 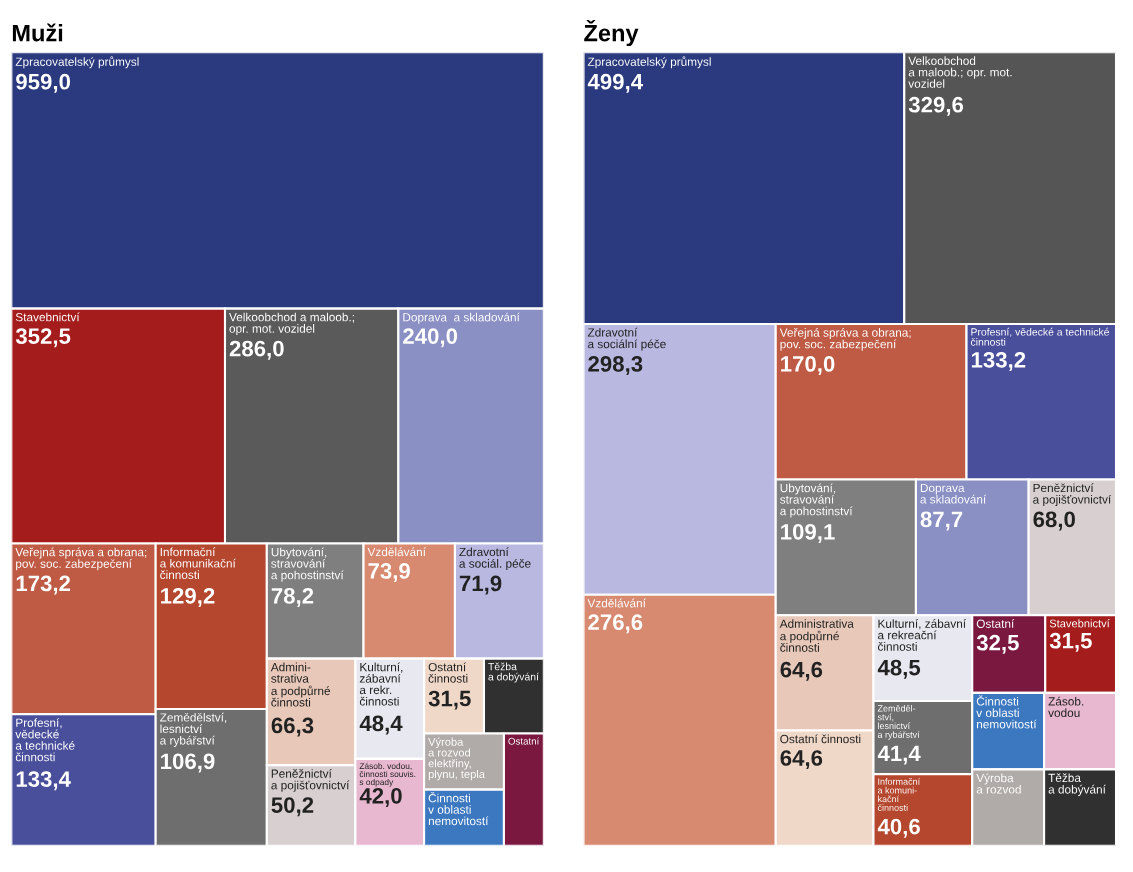 I want to click on category-label: Kulturní, zábavní a rekreační činnosti, so click(x=922, y=635).